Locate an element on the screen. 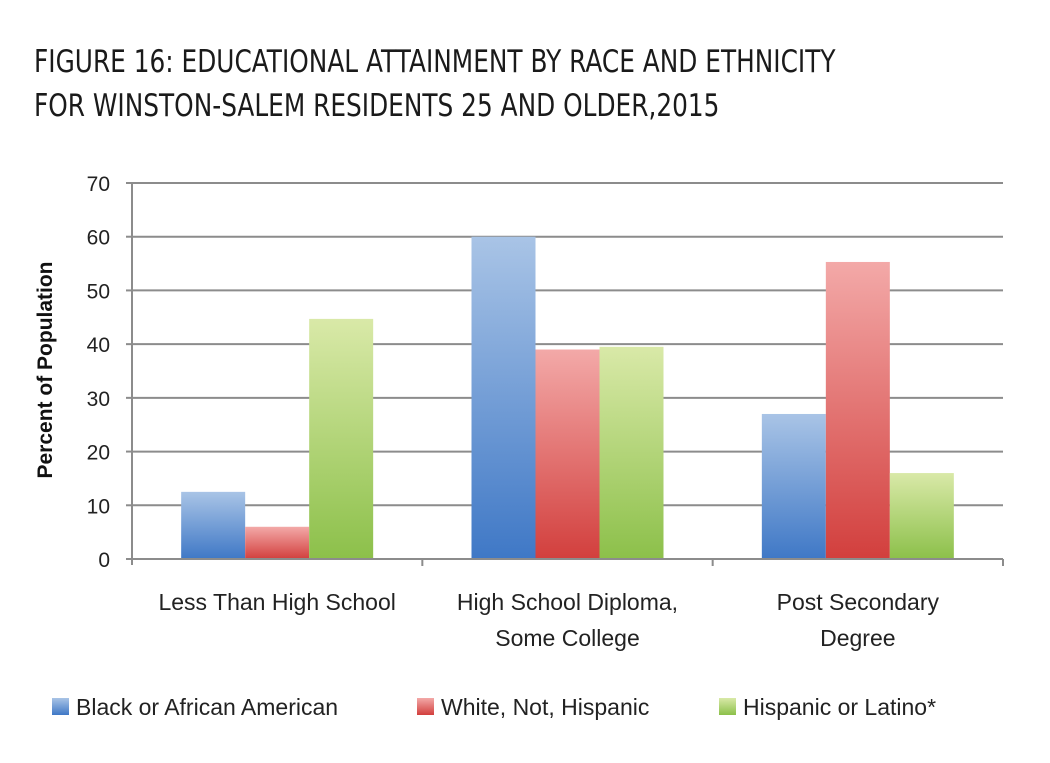 Image resolution: width=1050 pixels, height=763 pixels. y-tick-label: 60 is located at coordinates (98, 238).